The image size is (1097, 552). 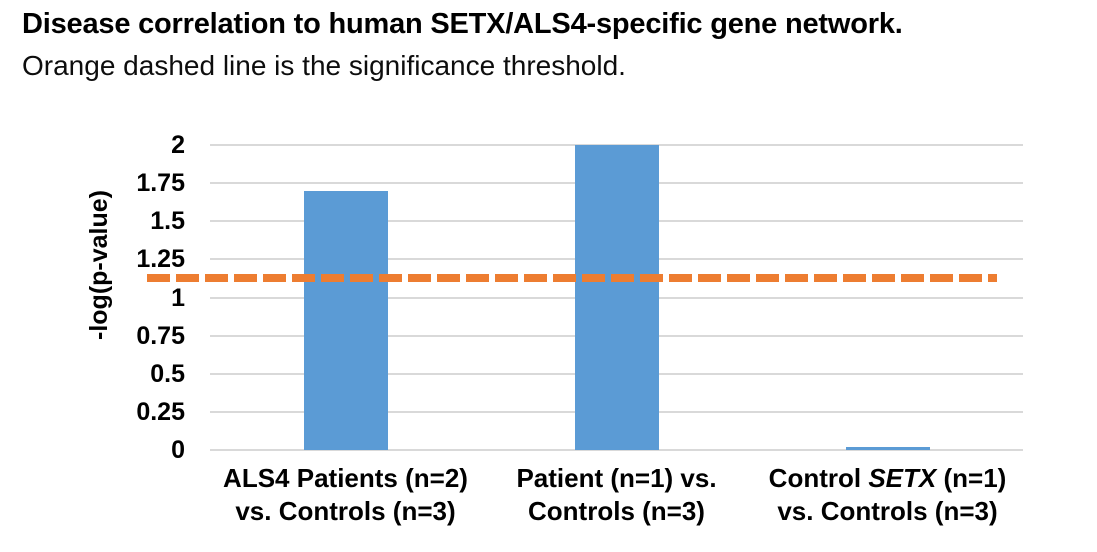 What do you see at coordinates (160, 335) in the screenshot?
I see `y-tick-label: 0.75` at bounding box center [160, 335].